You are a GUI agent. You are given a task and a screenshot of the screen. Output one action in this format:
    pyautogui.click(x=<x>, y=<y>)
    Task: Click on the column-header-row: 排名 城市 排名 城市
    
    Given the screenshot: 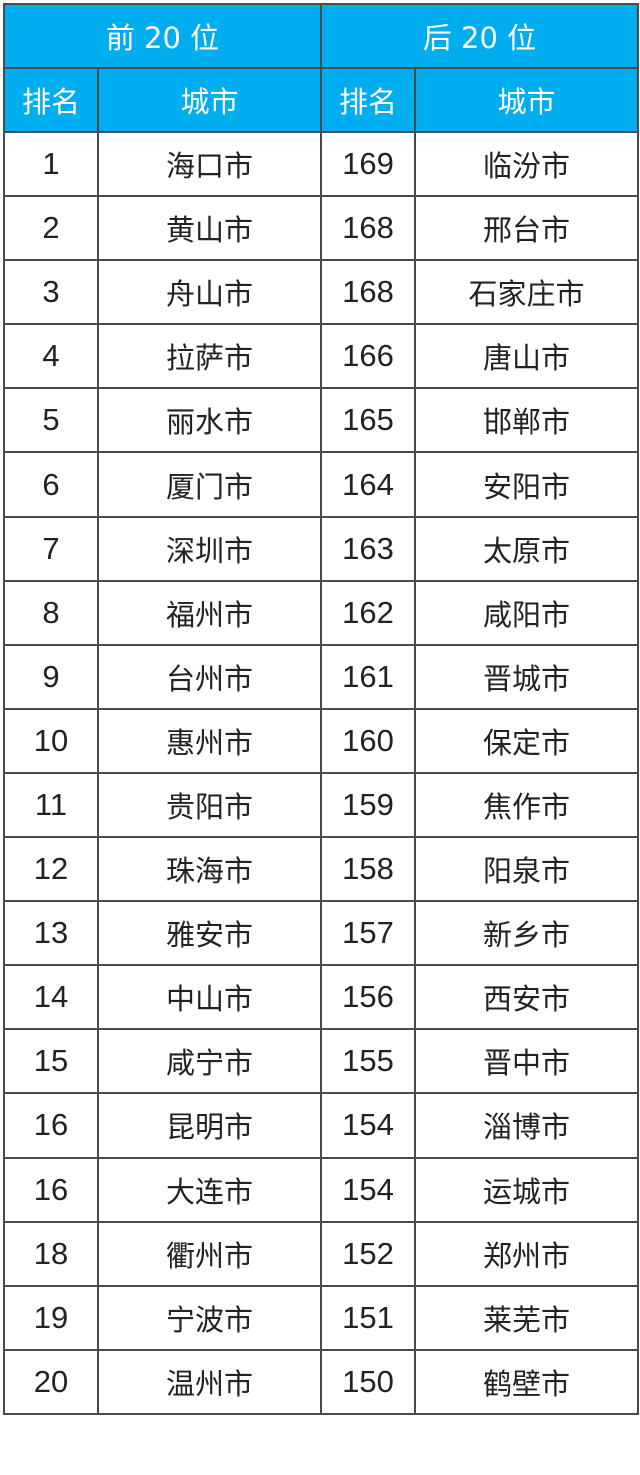 What is the action you would take?
    pyautogui.click(x=321, y=100)
    